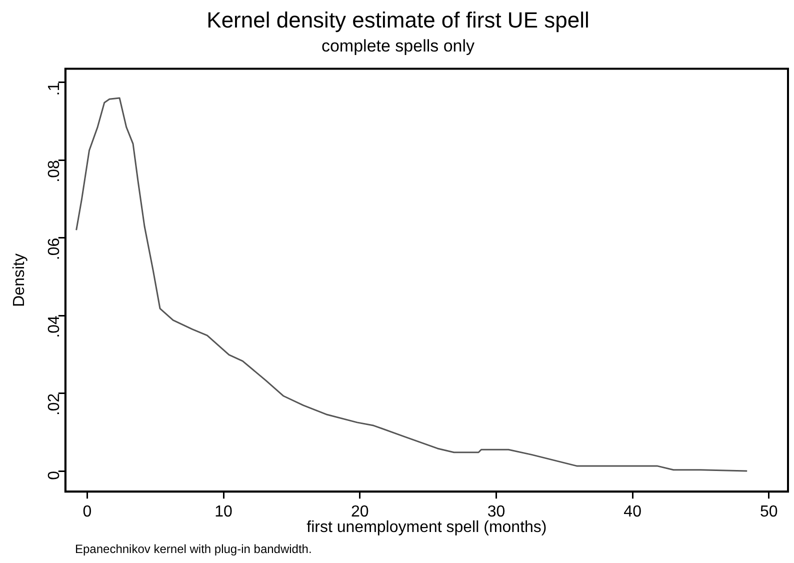  What do you see at coordinates (54, 89) in the screenshot?
I see `y-tick-label: .1` at bounding box center [54, 89].